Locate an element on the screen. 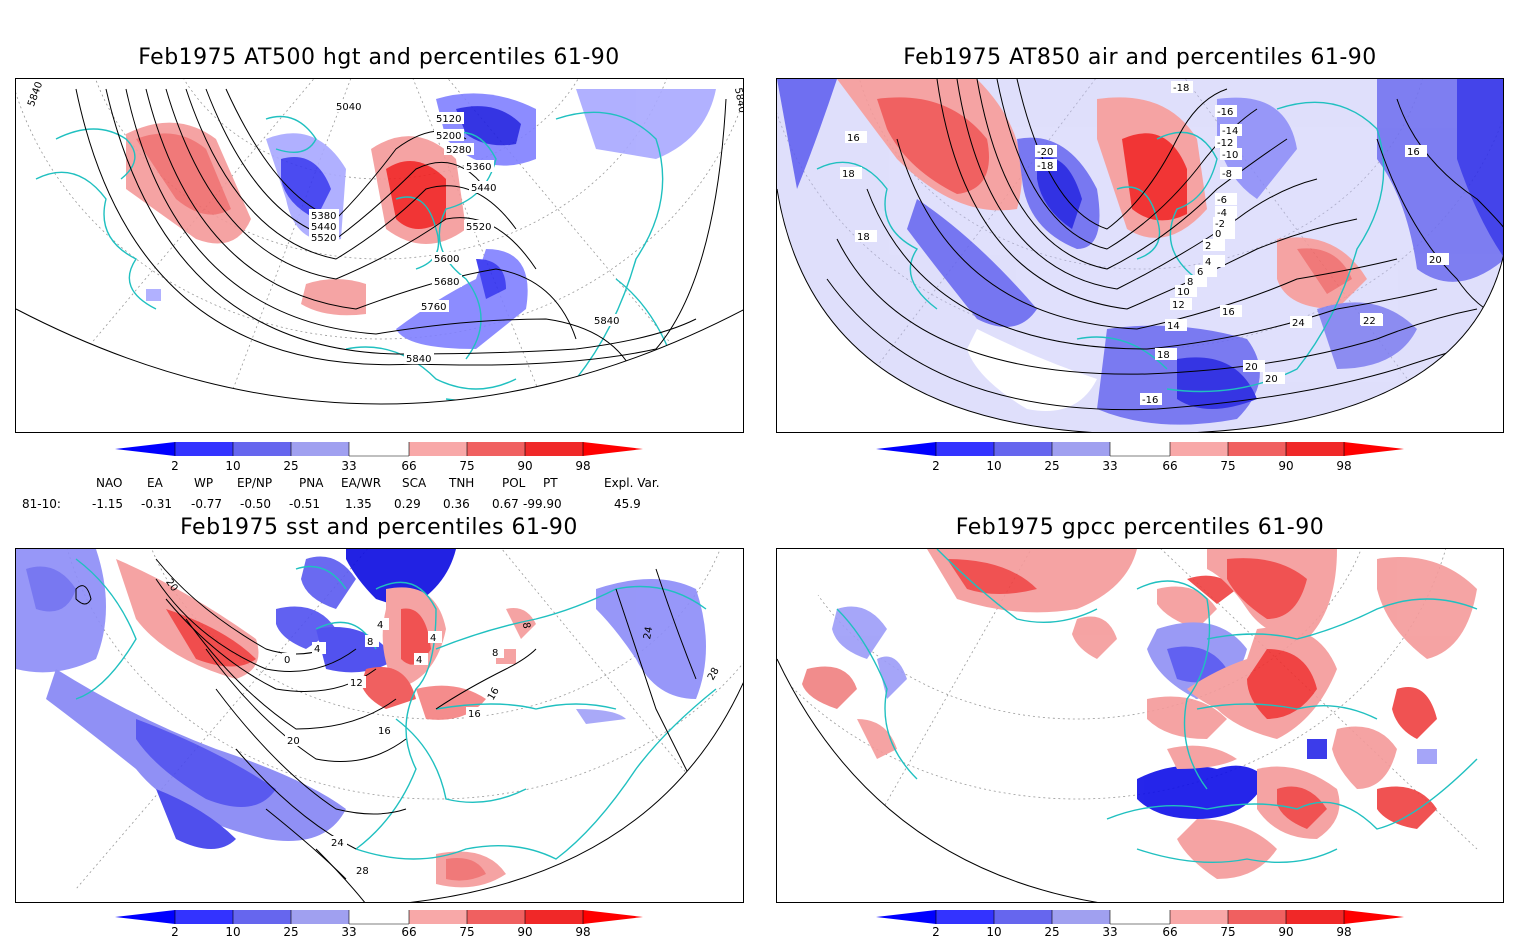 The height and width of the screenshot is (950, 1520). contour-label: 28 is located at coordinates (714, 674).